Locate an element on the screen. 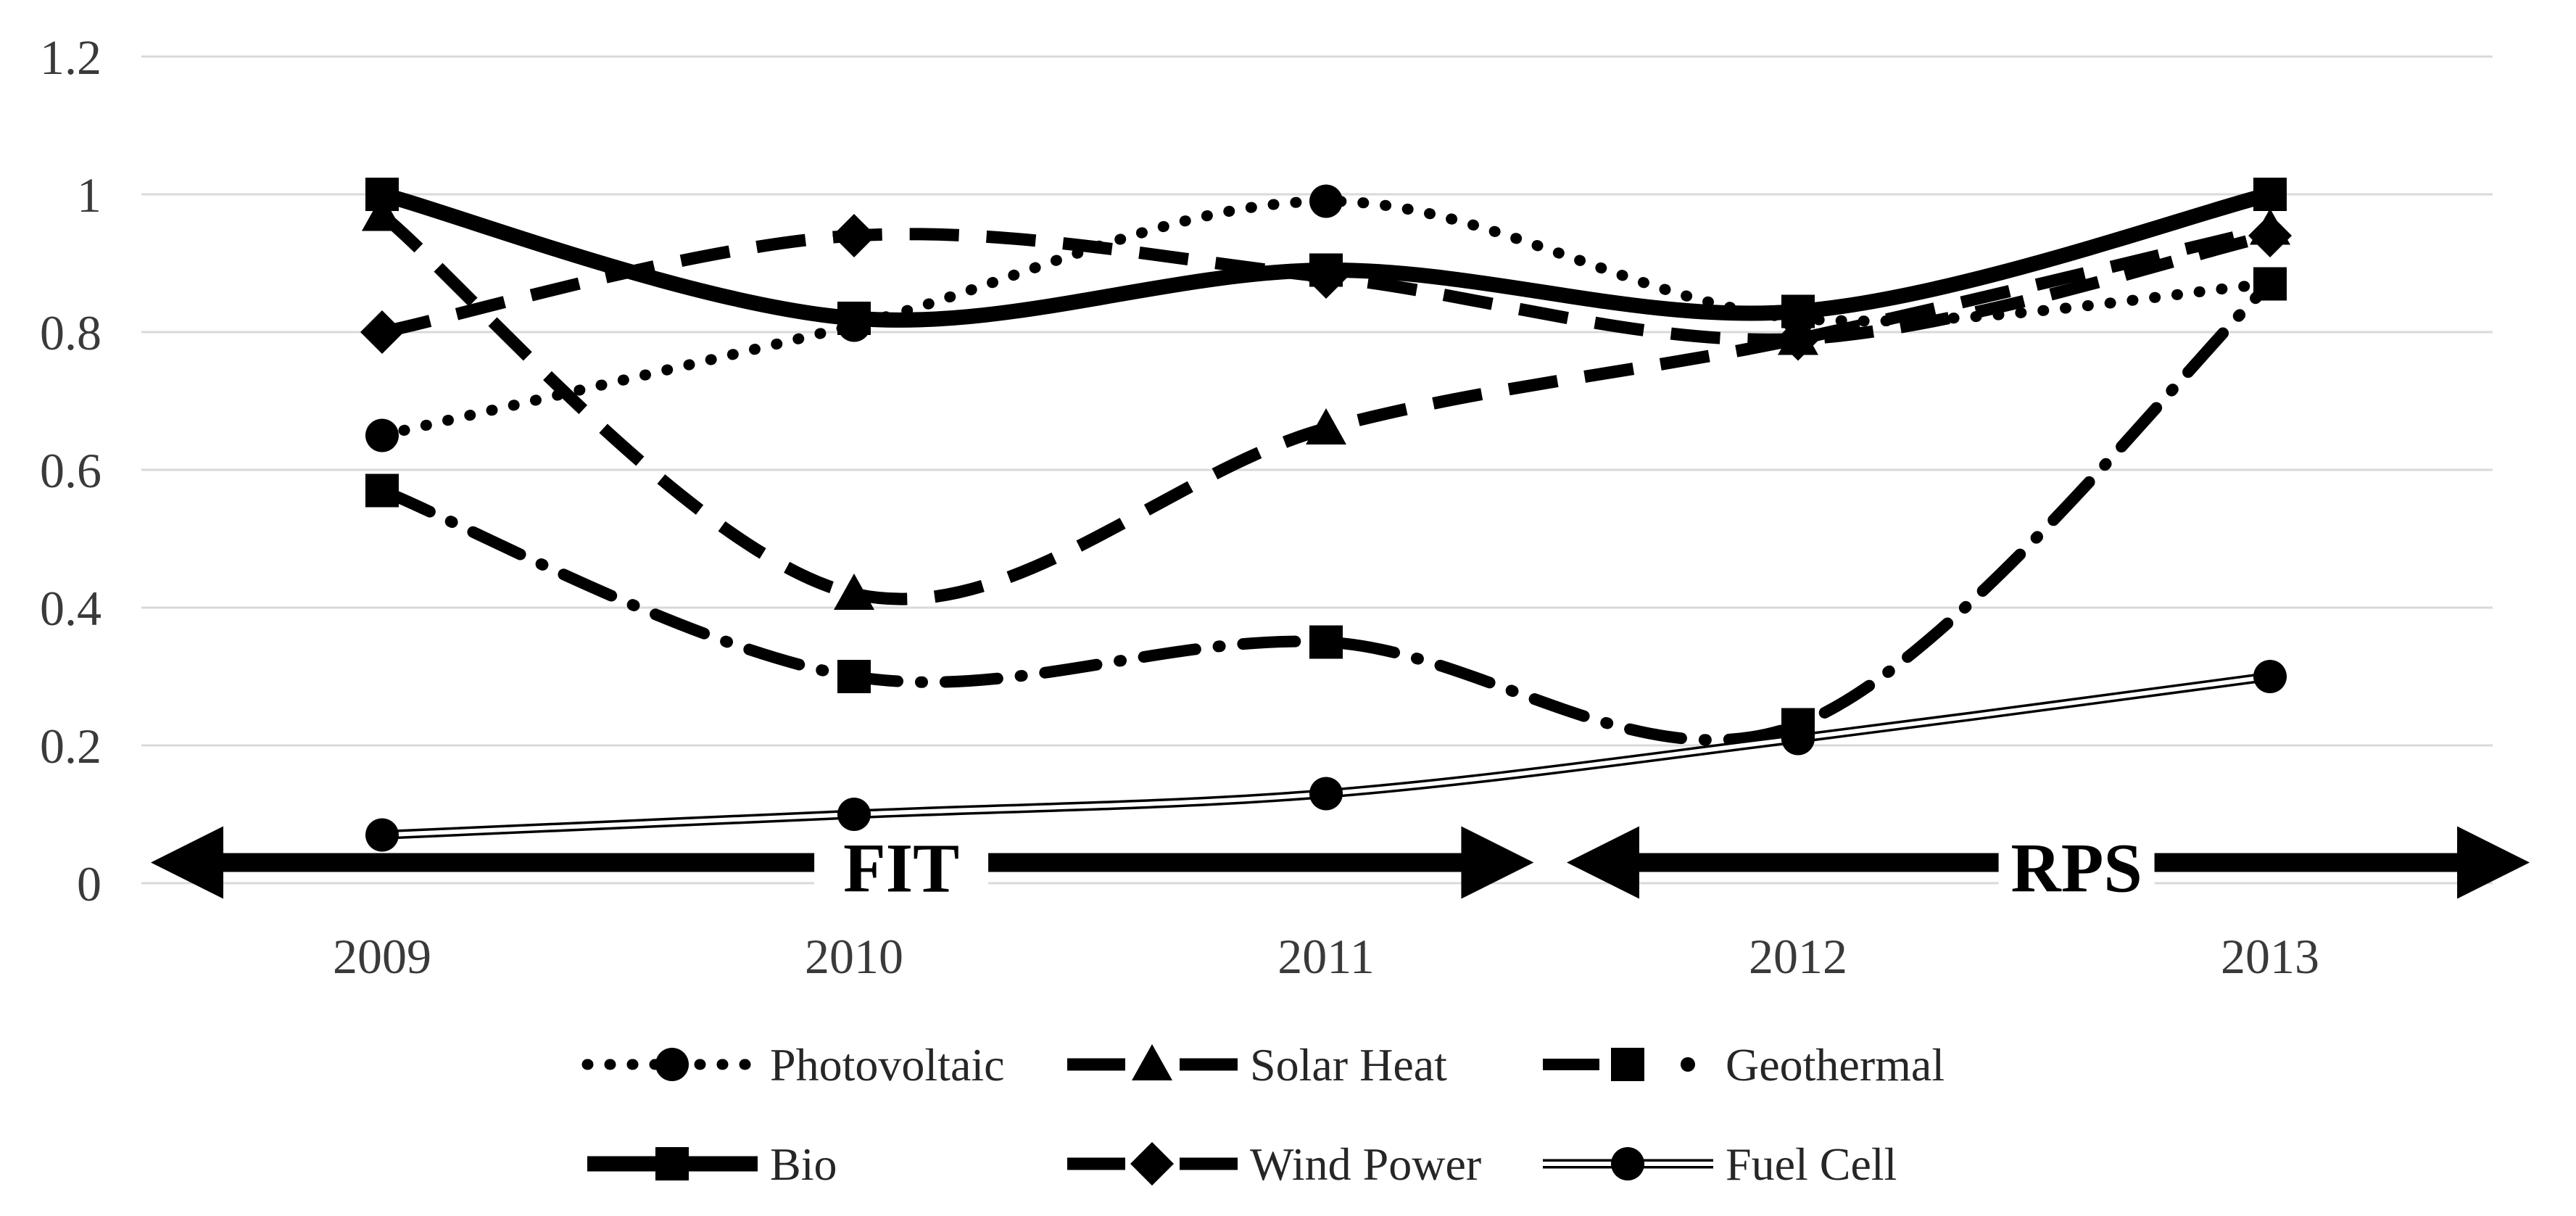 Image resolution: width=2576 pixels, height=1216 pixels. rps-arrowhead-right is located at coordinates (2493, 862).